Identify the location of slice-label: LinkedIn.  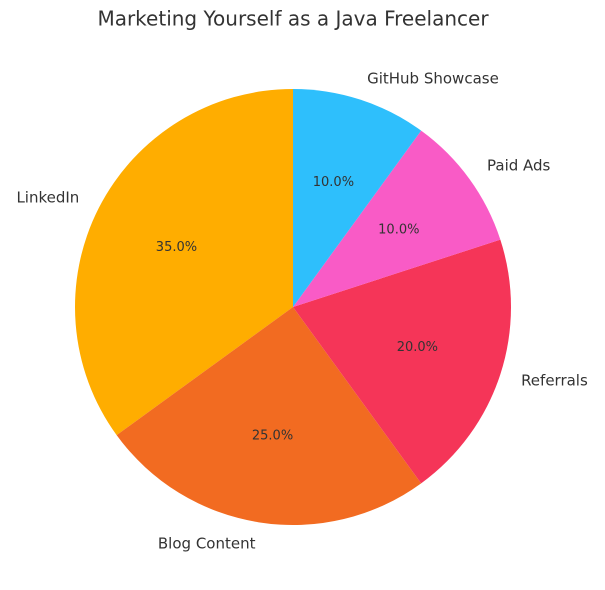
(47, 198).